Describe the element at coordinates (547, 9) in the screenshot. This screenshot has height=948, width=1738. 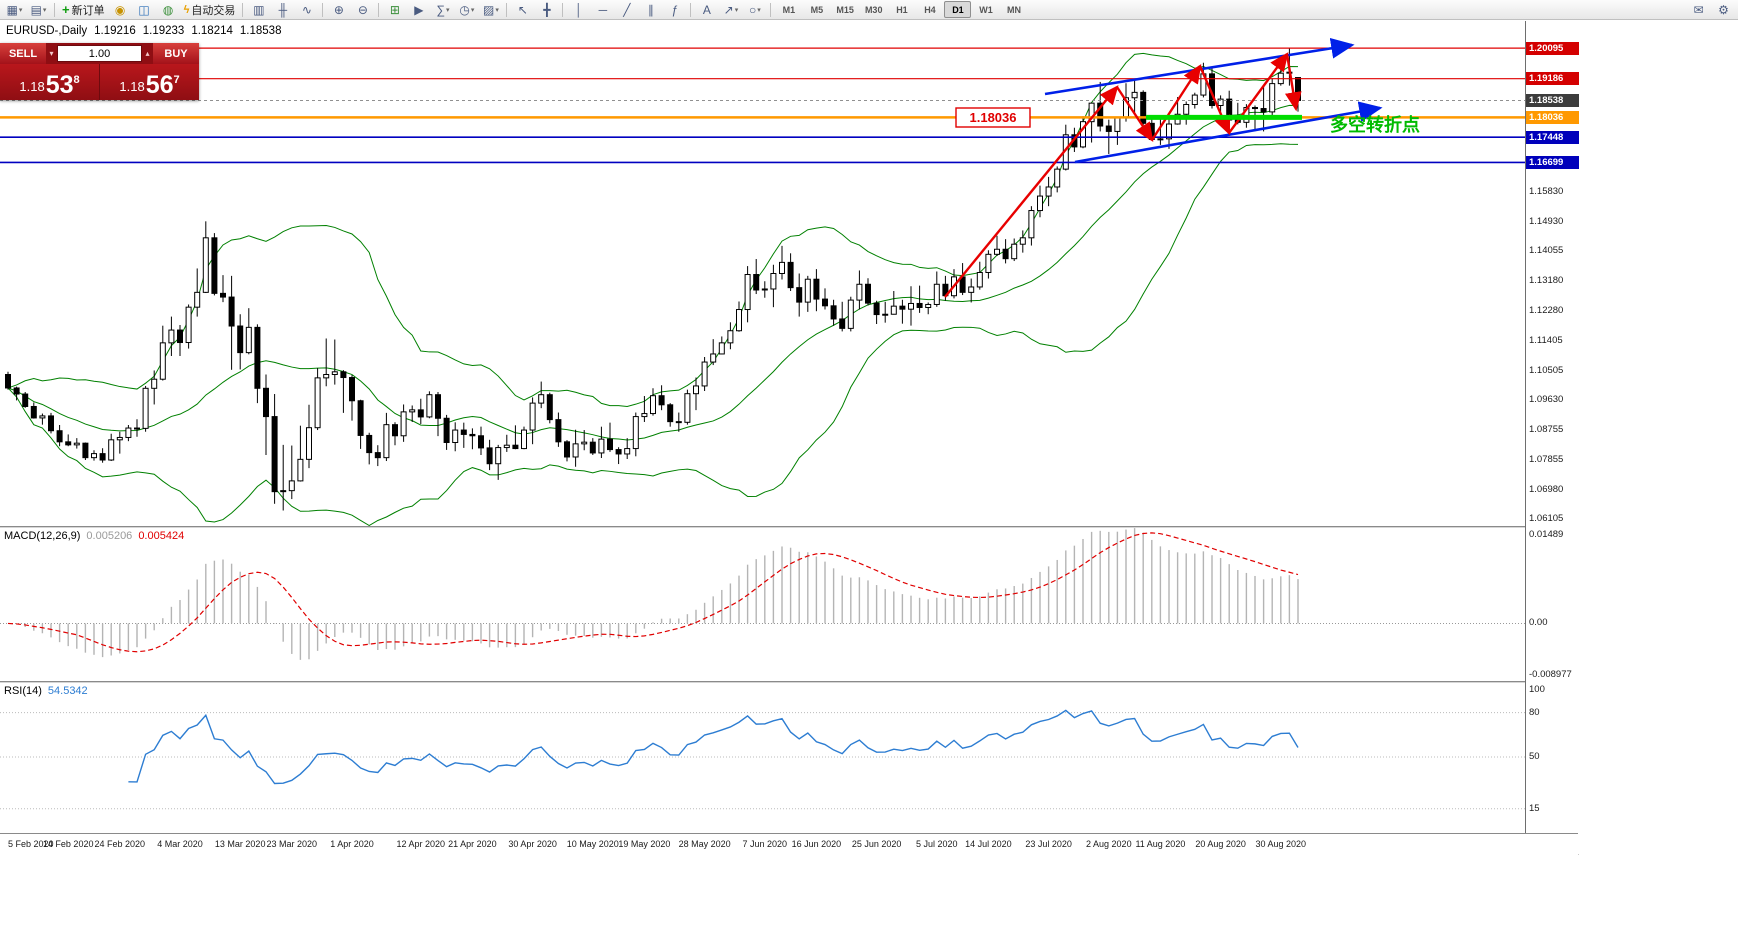
I see `crosshair-icon: ╋` at that location.